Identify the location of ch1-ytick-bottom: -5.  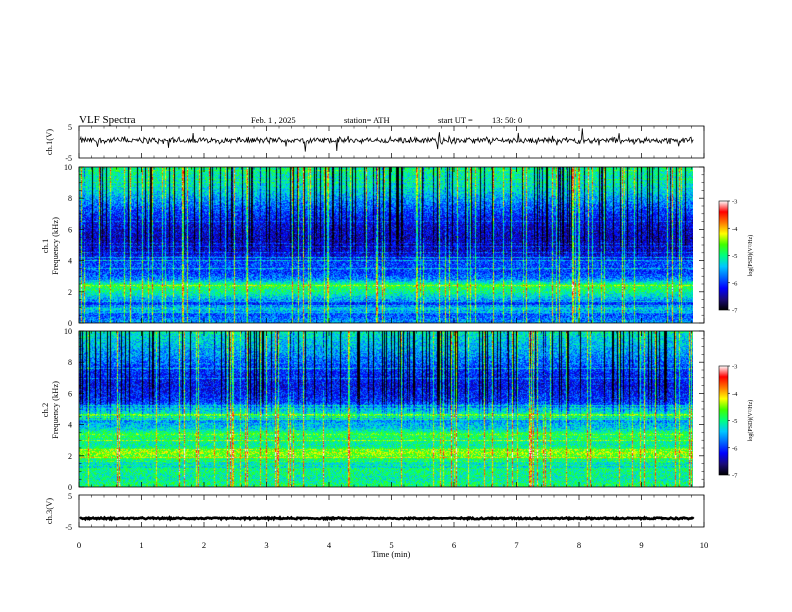
(68, 158).